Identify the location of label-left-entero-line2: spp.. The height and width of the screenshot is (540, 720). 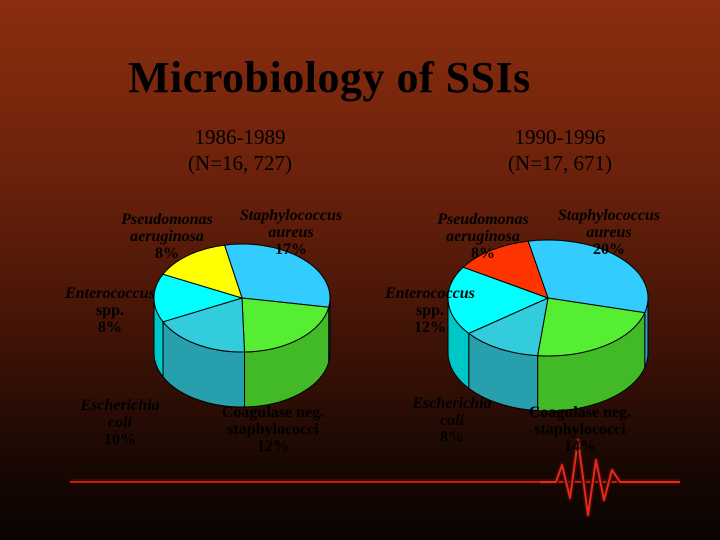
(110, 310).